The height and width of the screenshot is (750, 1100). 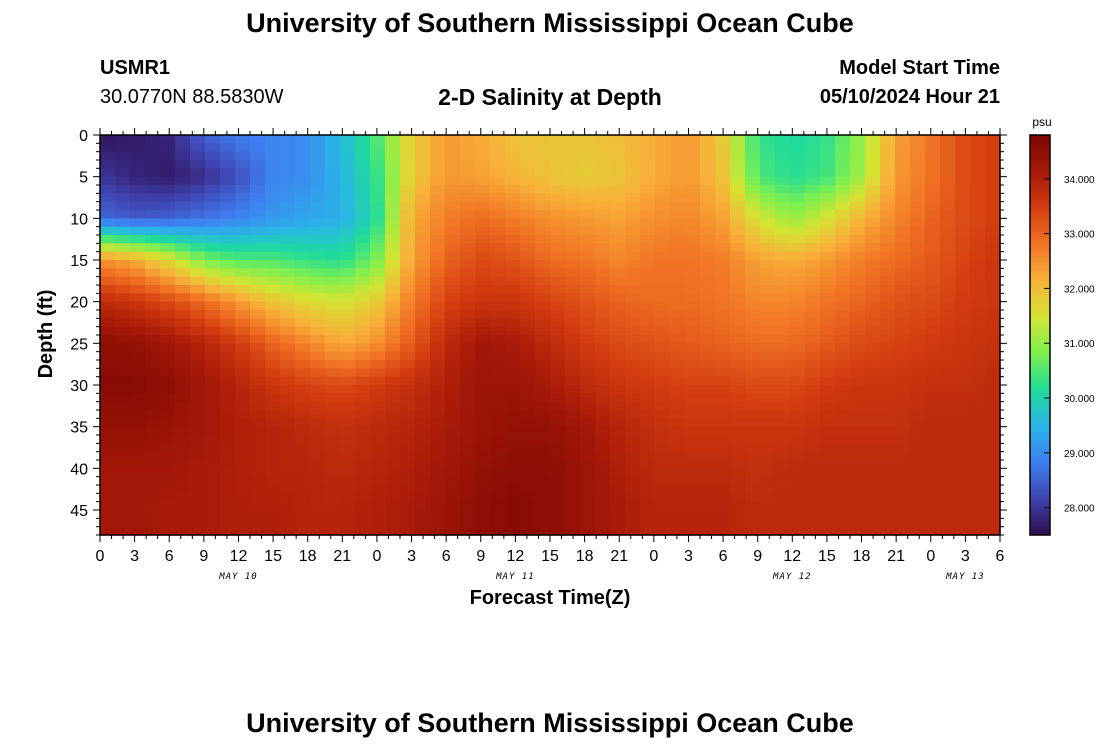 What do you see at coordinates (1079, 180) in the screenshot?
I see `colorbar-tick-label: 34.000` at bounding box center [1079, 180].